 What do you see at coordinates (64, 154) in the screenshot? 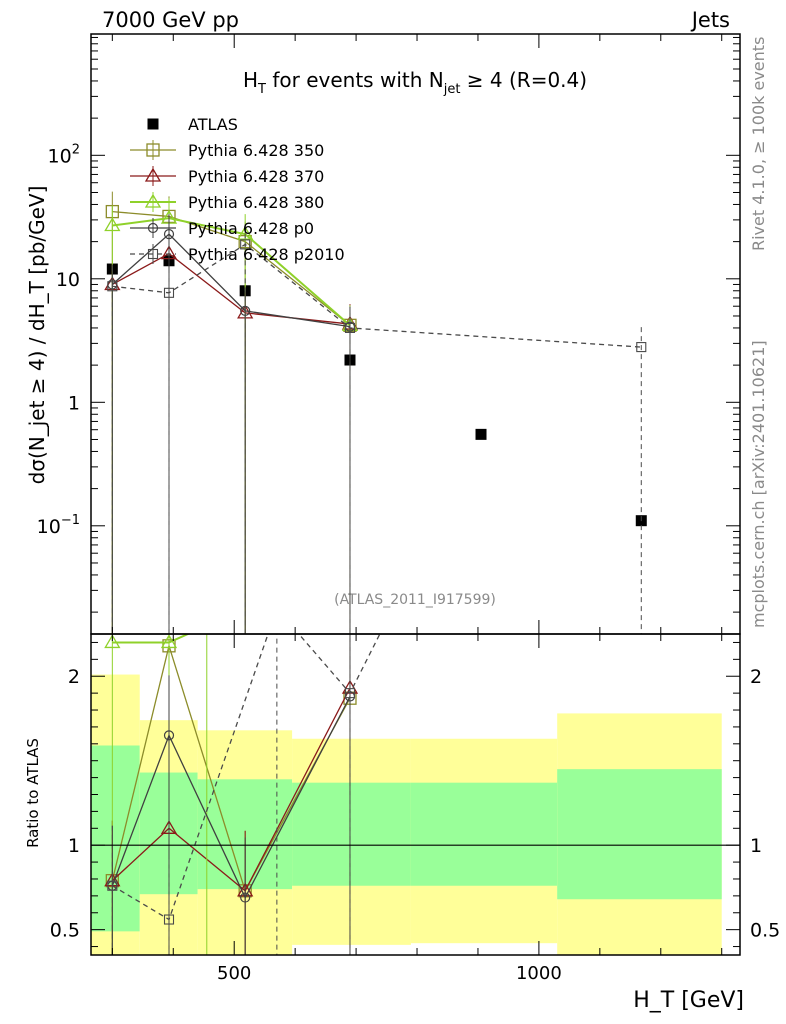
I see `y-tick-label-100: 10²` at bounding box center [64, 154].